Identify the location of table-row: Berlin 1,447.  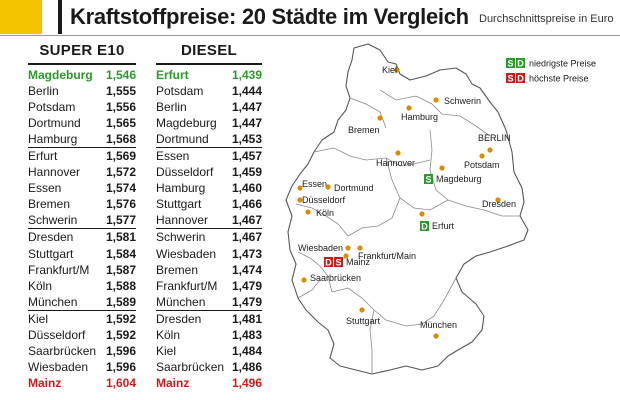
(209, 107).